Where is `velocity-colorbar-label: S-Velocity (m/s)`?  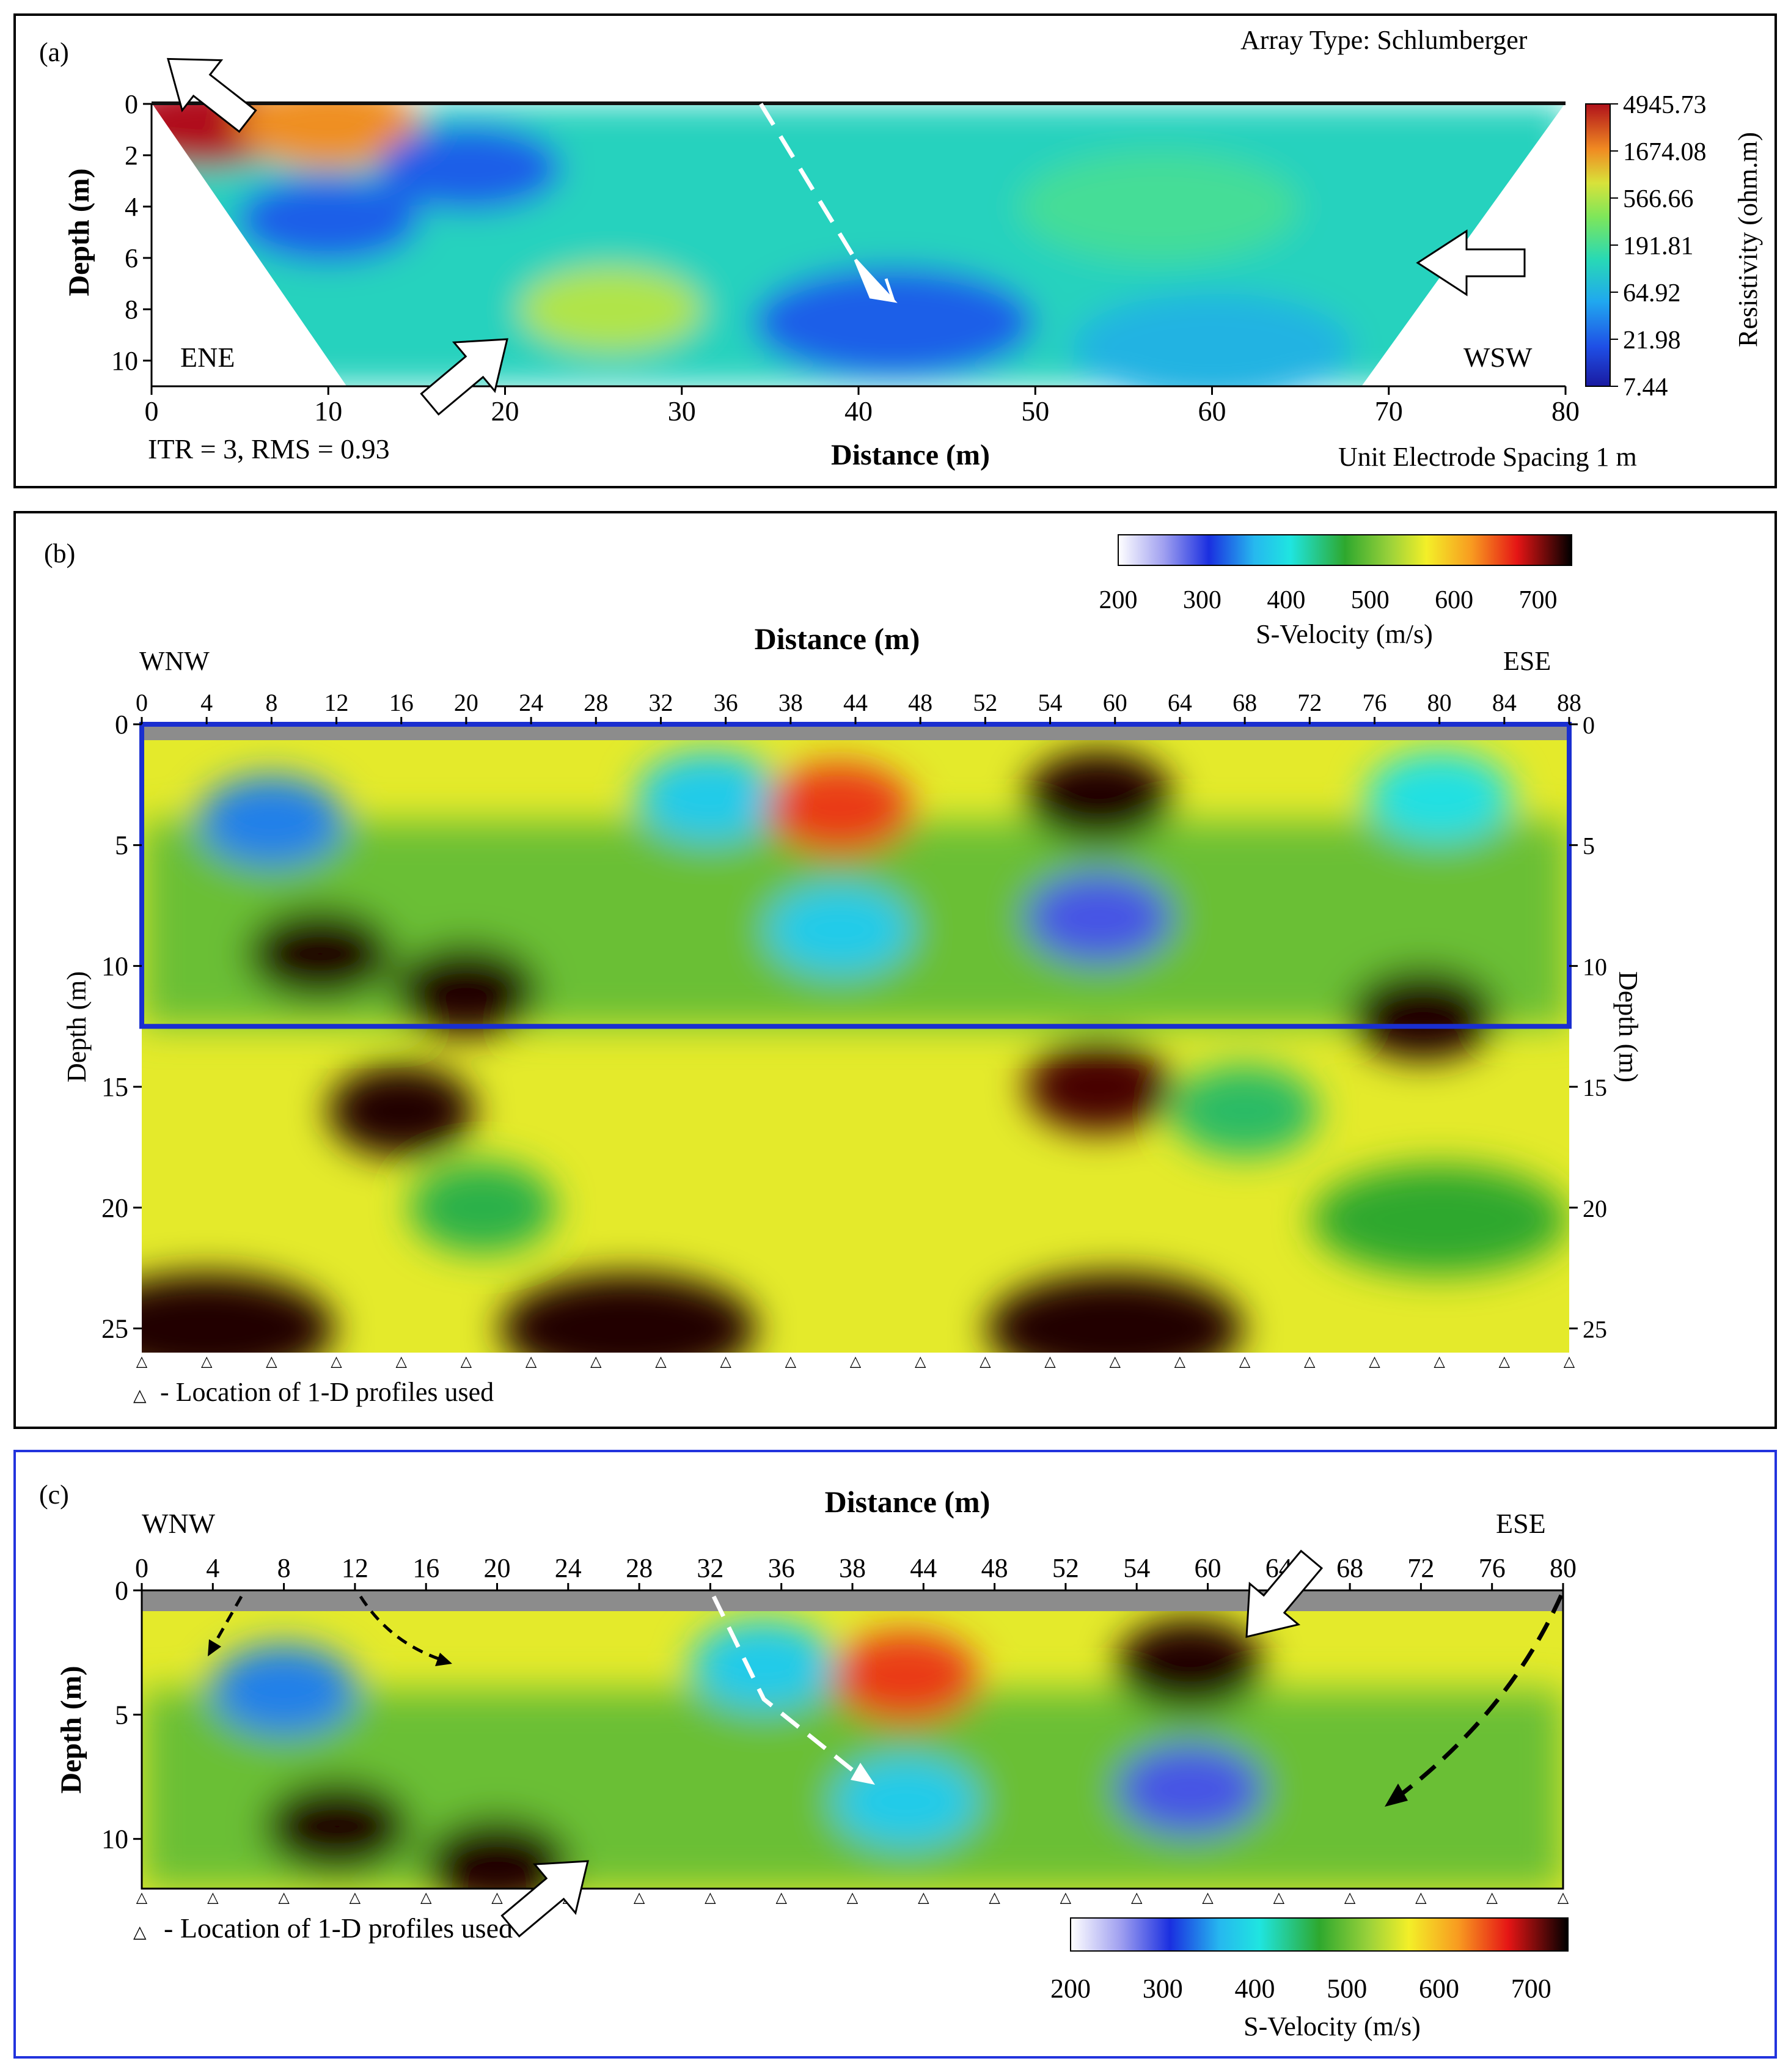 velocity-colorbar-label: S-Velocity (m/s) is located at coordinates (1332, 2026).